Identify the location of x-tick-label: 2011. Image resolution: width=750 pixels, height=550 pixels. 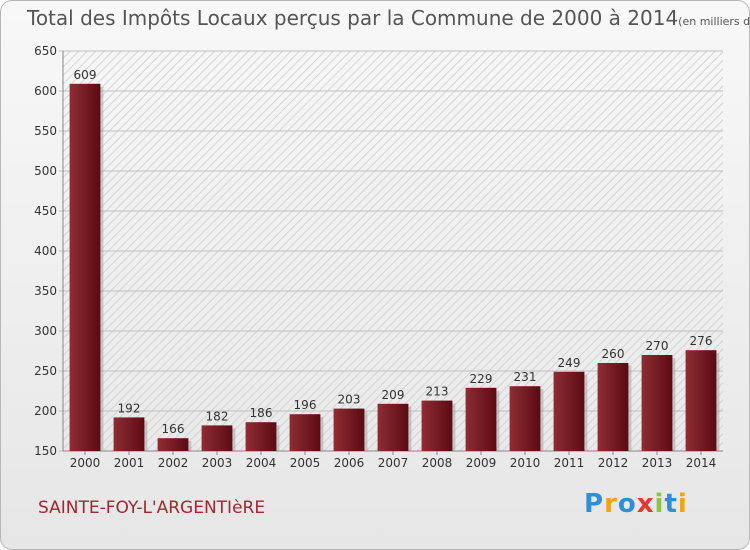
(569, 463).